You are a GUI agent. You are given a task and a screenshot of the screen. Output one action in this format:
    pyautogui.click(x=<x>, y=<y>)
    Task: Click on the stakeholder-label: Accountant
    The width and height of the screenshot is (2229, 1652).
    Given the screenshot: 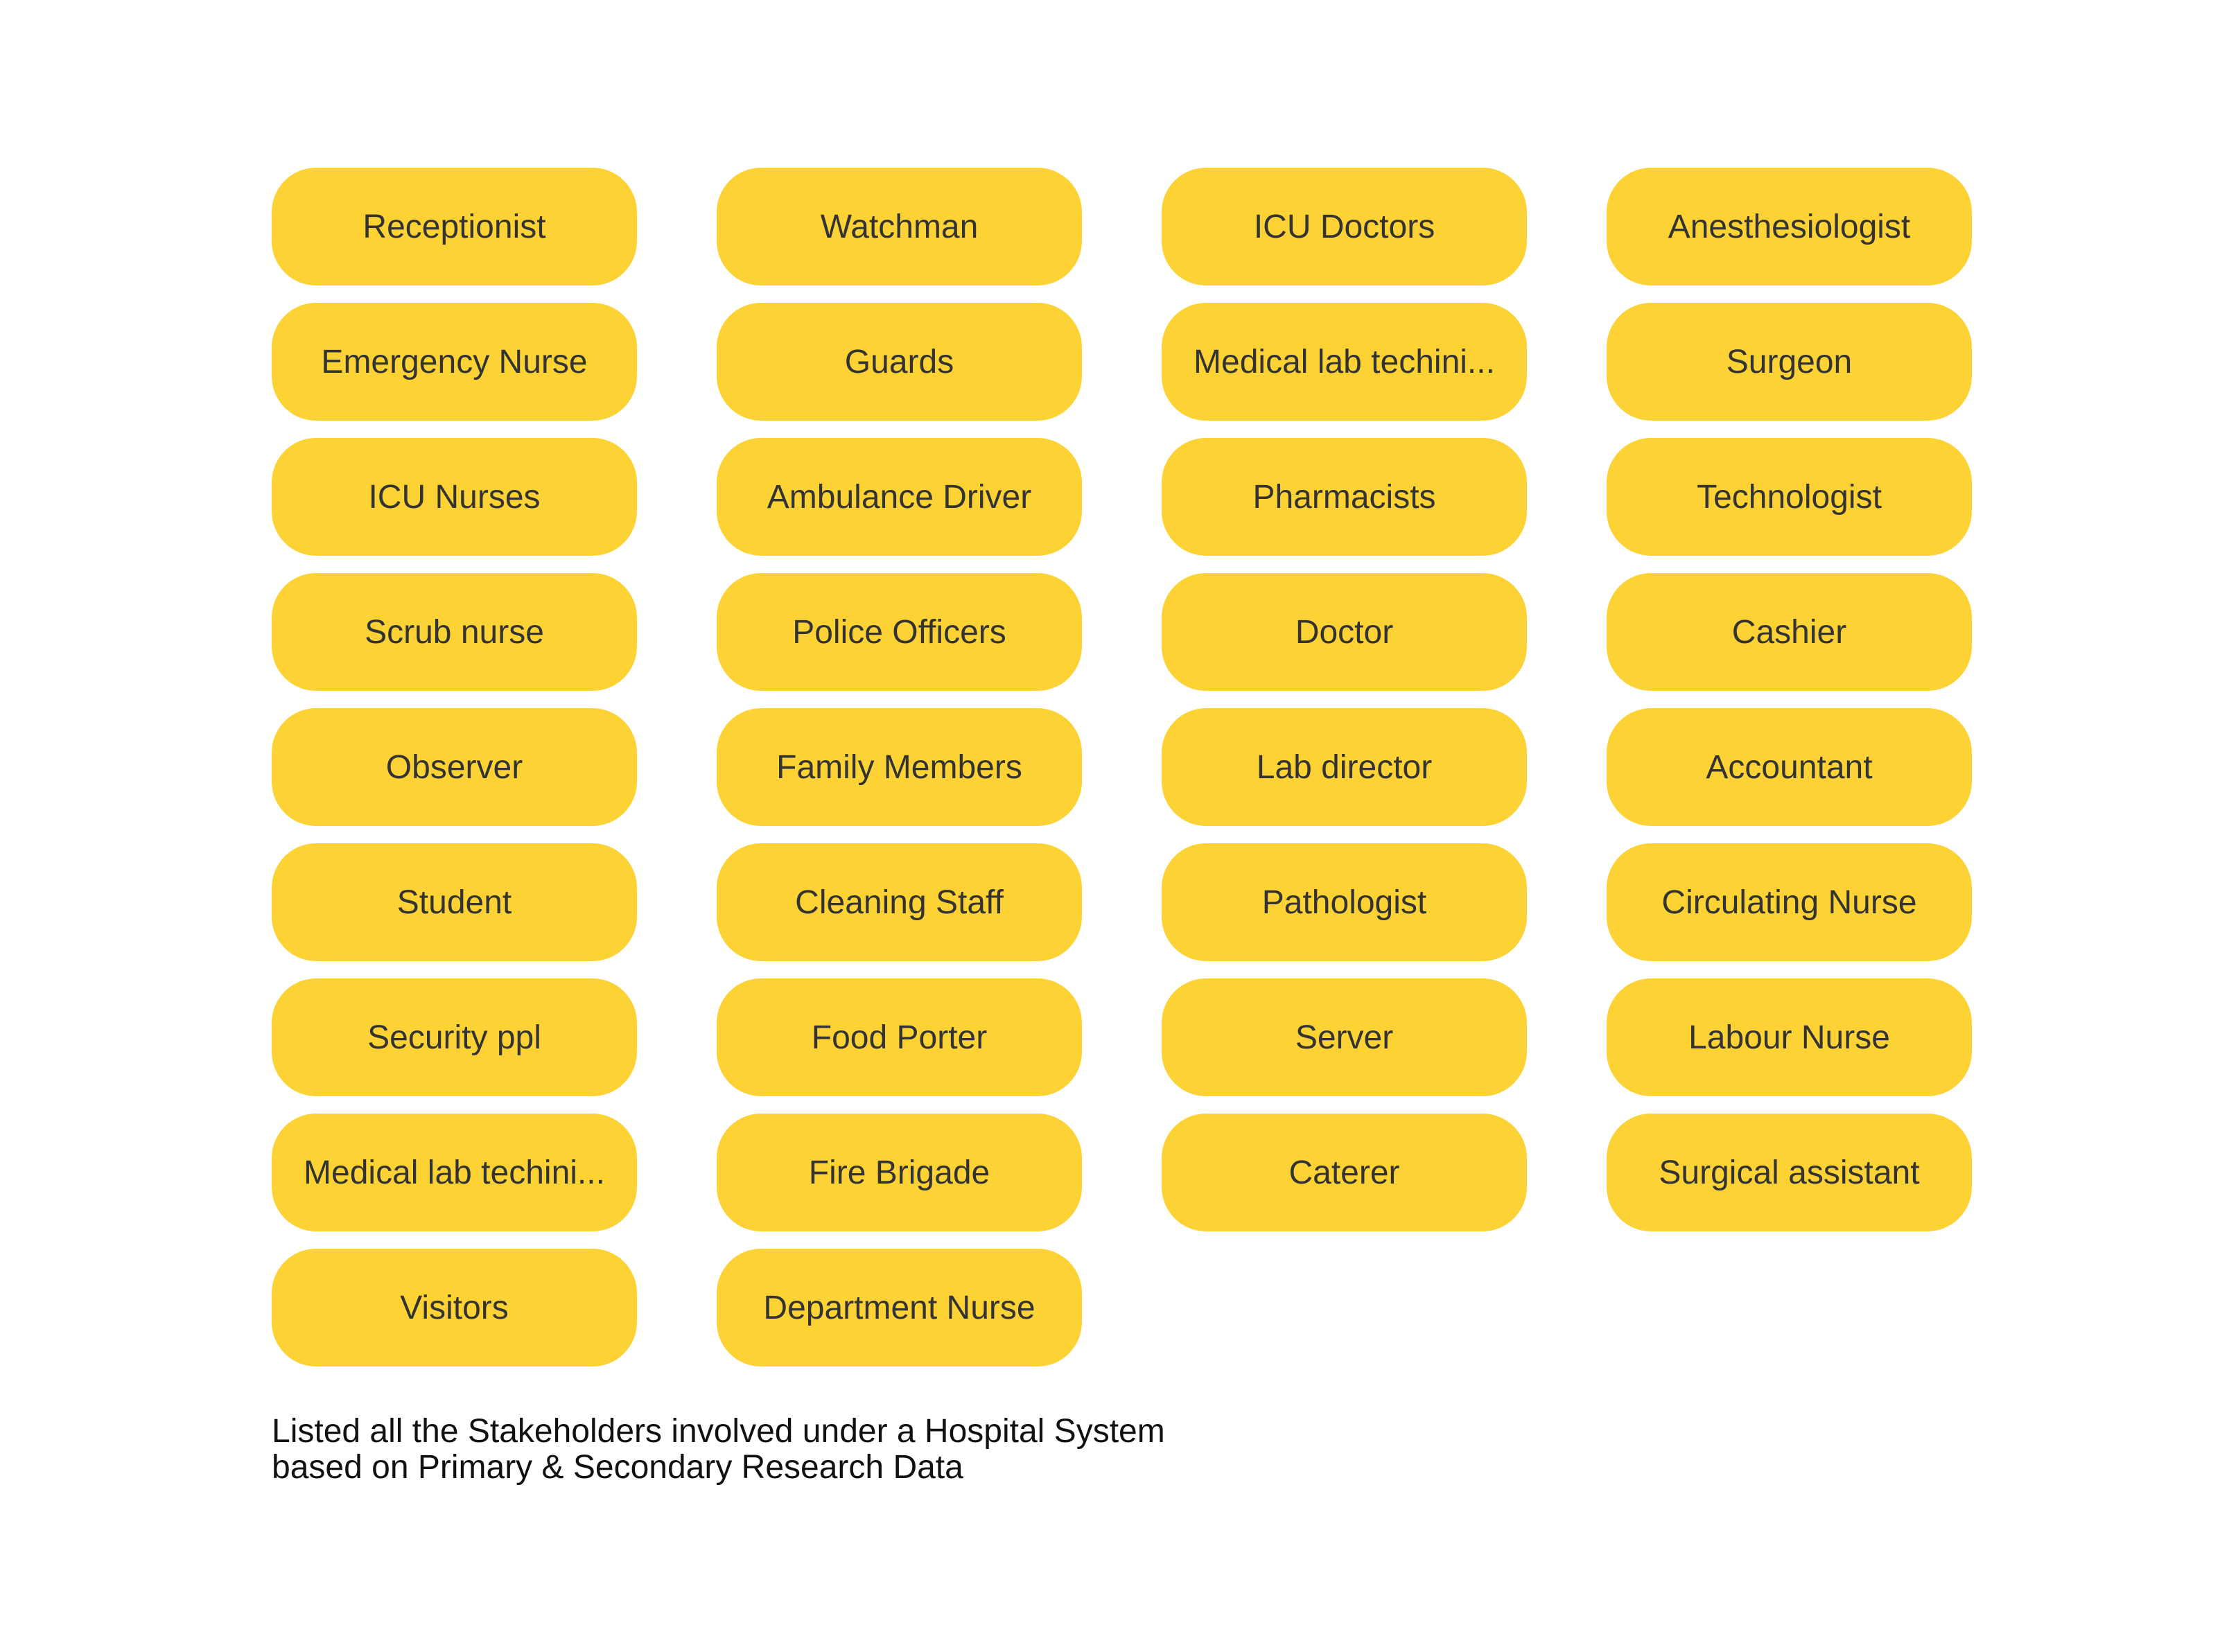 What is the action you would take?
    pyautogui.click(x=1789, y=767)
    